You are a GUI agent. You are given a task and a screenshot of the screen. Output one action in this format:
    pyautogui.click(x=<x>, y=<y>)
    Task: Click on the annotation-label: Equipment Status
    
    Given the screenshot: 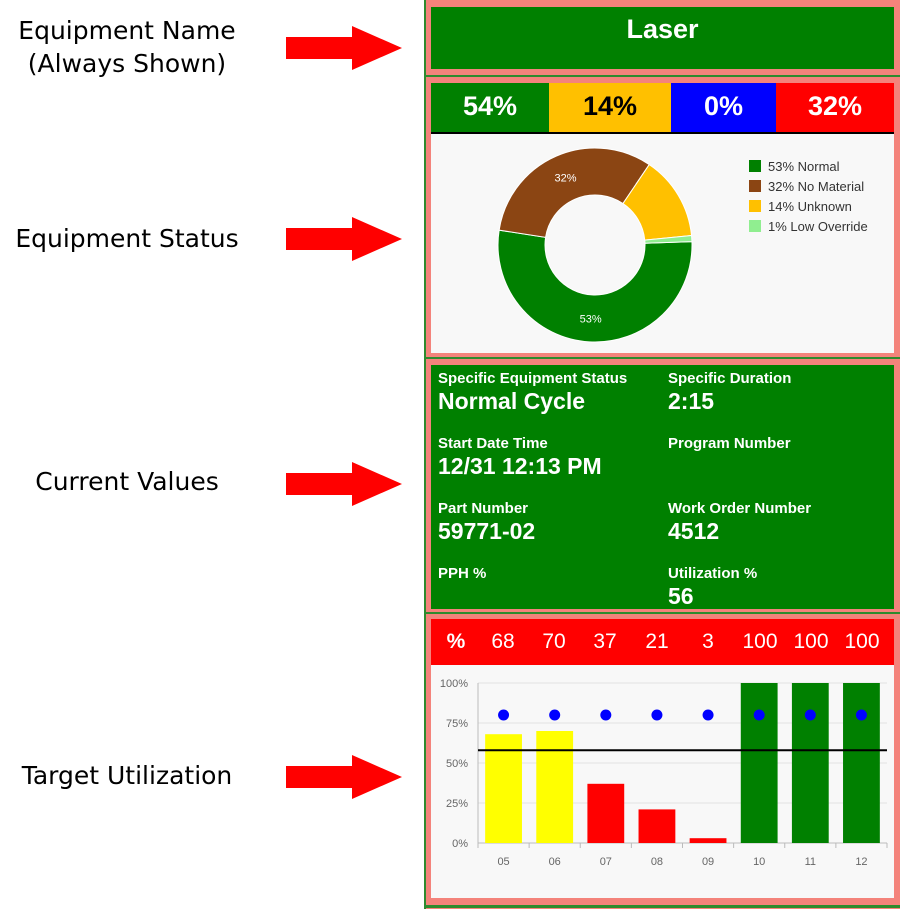 What is the action you would take?
    pyautogui.click(x=127, y=238)
    